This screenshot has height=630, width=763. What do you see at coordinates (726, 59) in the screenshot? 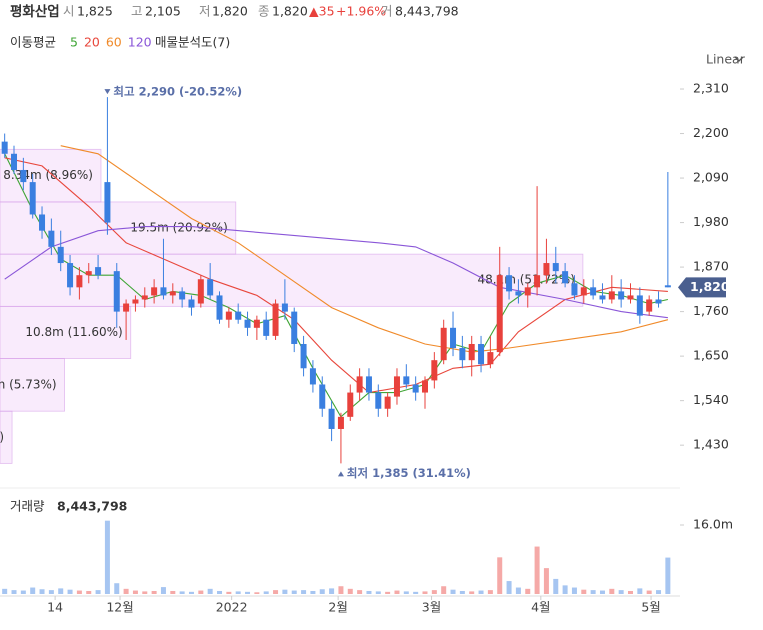
I see `scale-mode: Linear` at bounding box center [726, 59].